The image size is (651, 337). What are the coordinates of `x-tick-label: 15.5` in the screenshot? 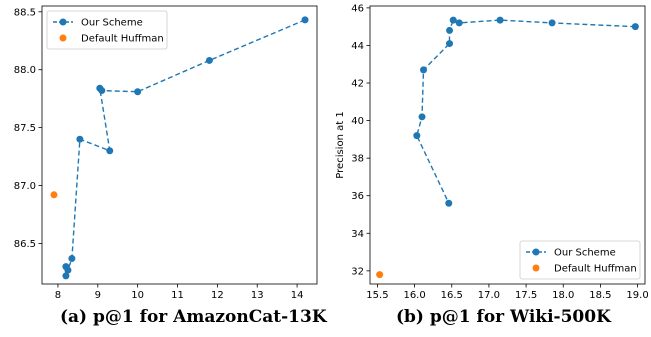 It's located at (377, 295).